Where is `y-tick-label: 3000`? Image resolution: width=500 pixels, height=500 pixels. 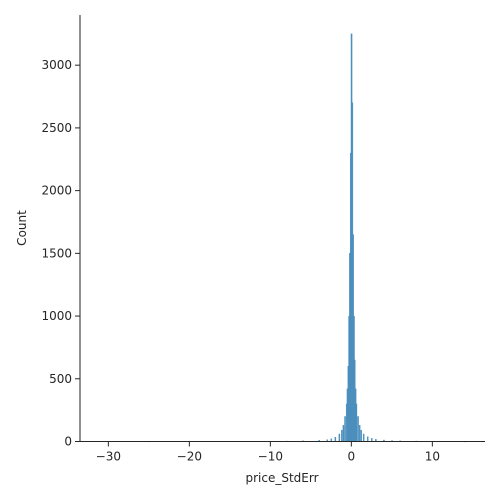
y-tick-label: 3000 is located at coordinates (56, 65).